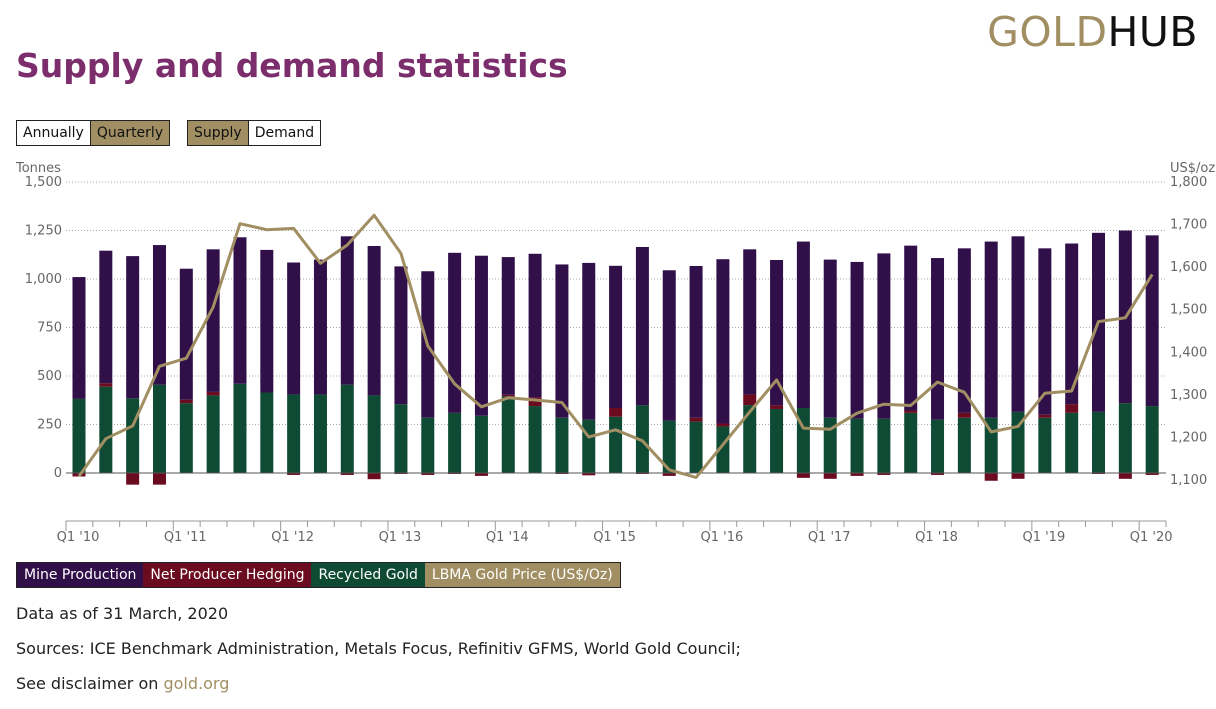  Describe the element at coordinates (53, 133) in the screenshot. I see `annually-button: Annually` at that location.